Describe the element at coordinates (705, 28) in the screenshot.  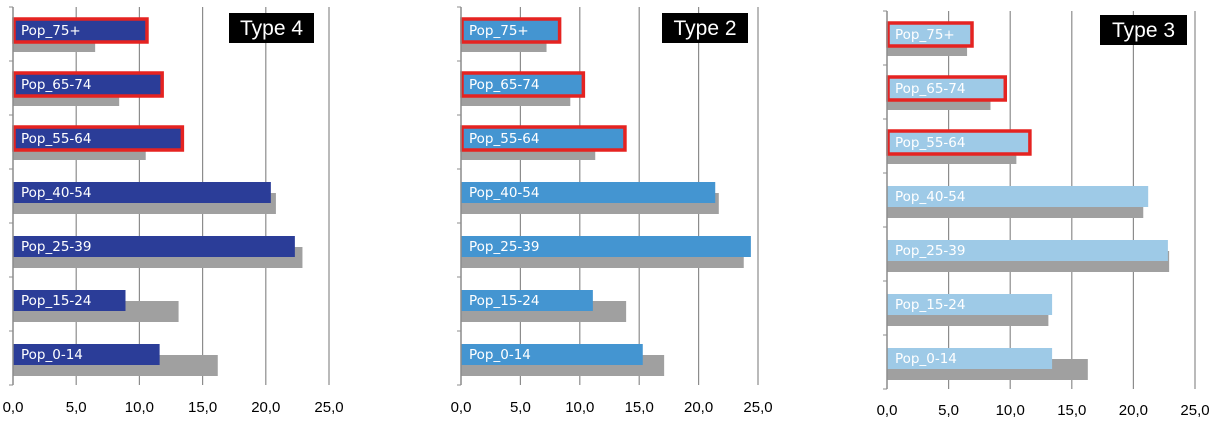
I see `chart-title: Type 2` at that location.